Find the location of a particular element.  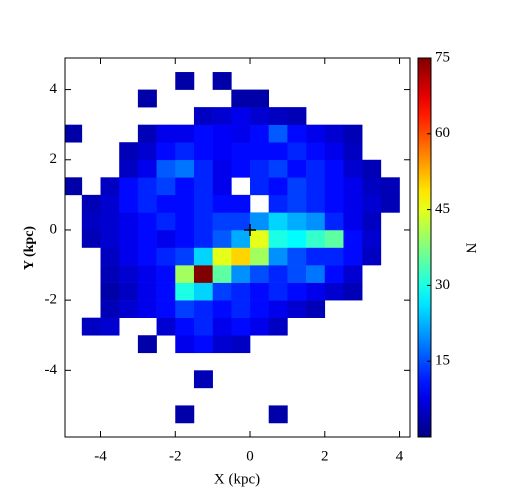

center-marker is located at coordinates (250, 229).